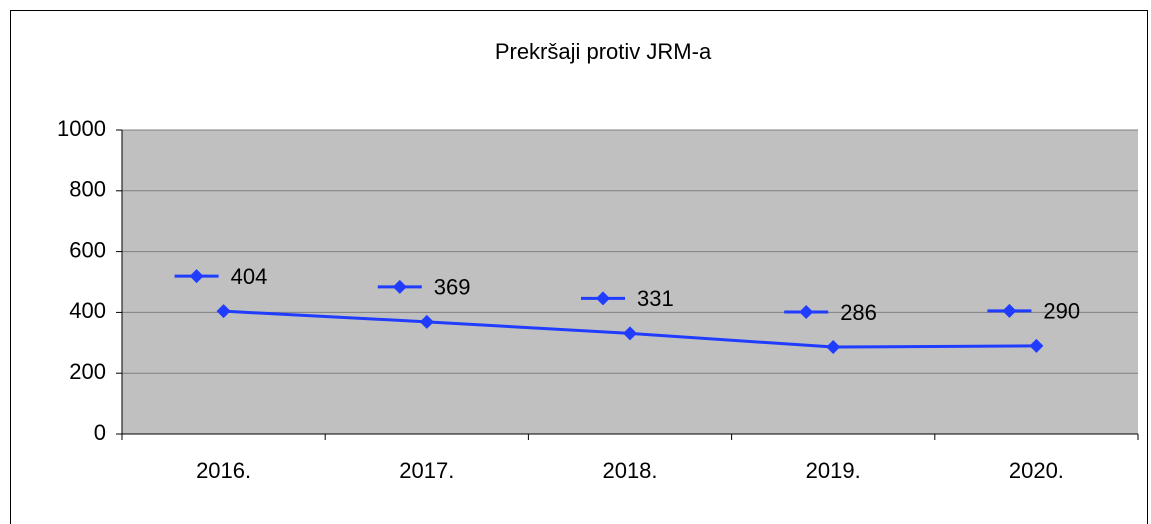 The width and height of the screenshot is (1151, 524). I want to click on data-label: 286, so click(858, 312).